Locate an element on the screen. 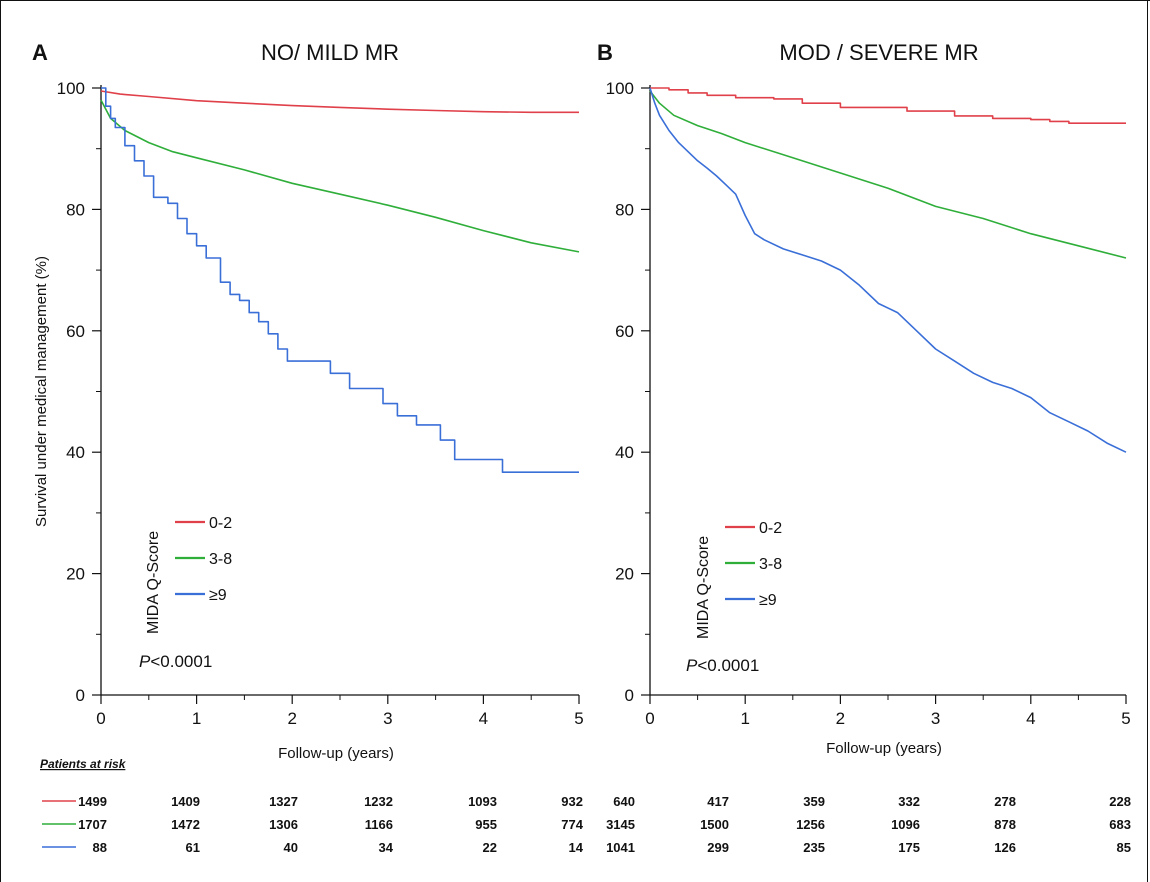 The image size is (1150, 882). risk-cell: 126 is located at coordinates (1005, 847).